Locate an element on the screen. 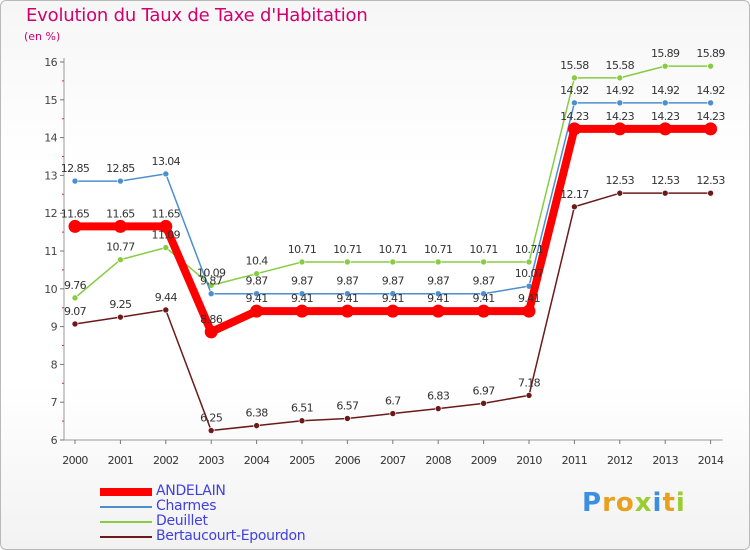 The height and width of the screenshot is (550, 750). data-label: 9.25 is located at coordinates (120, 304).